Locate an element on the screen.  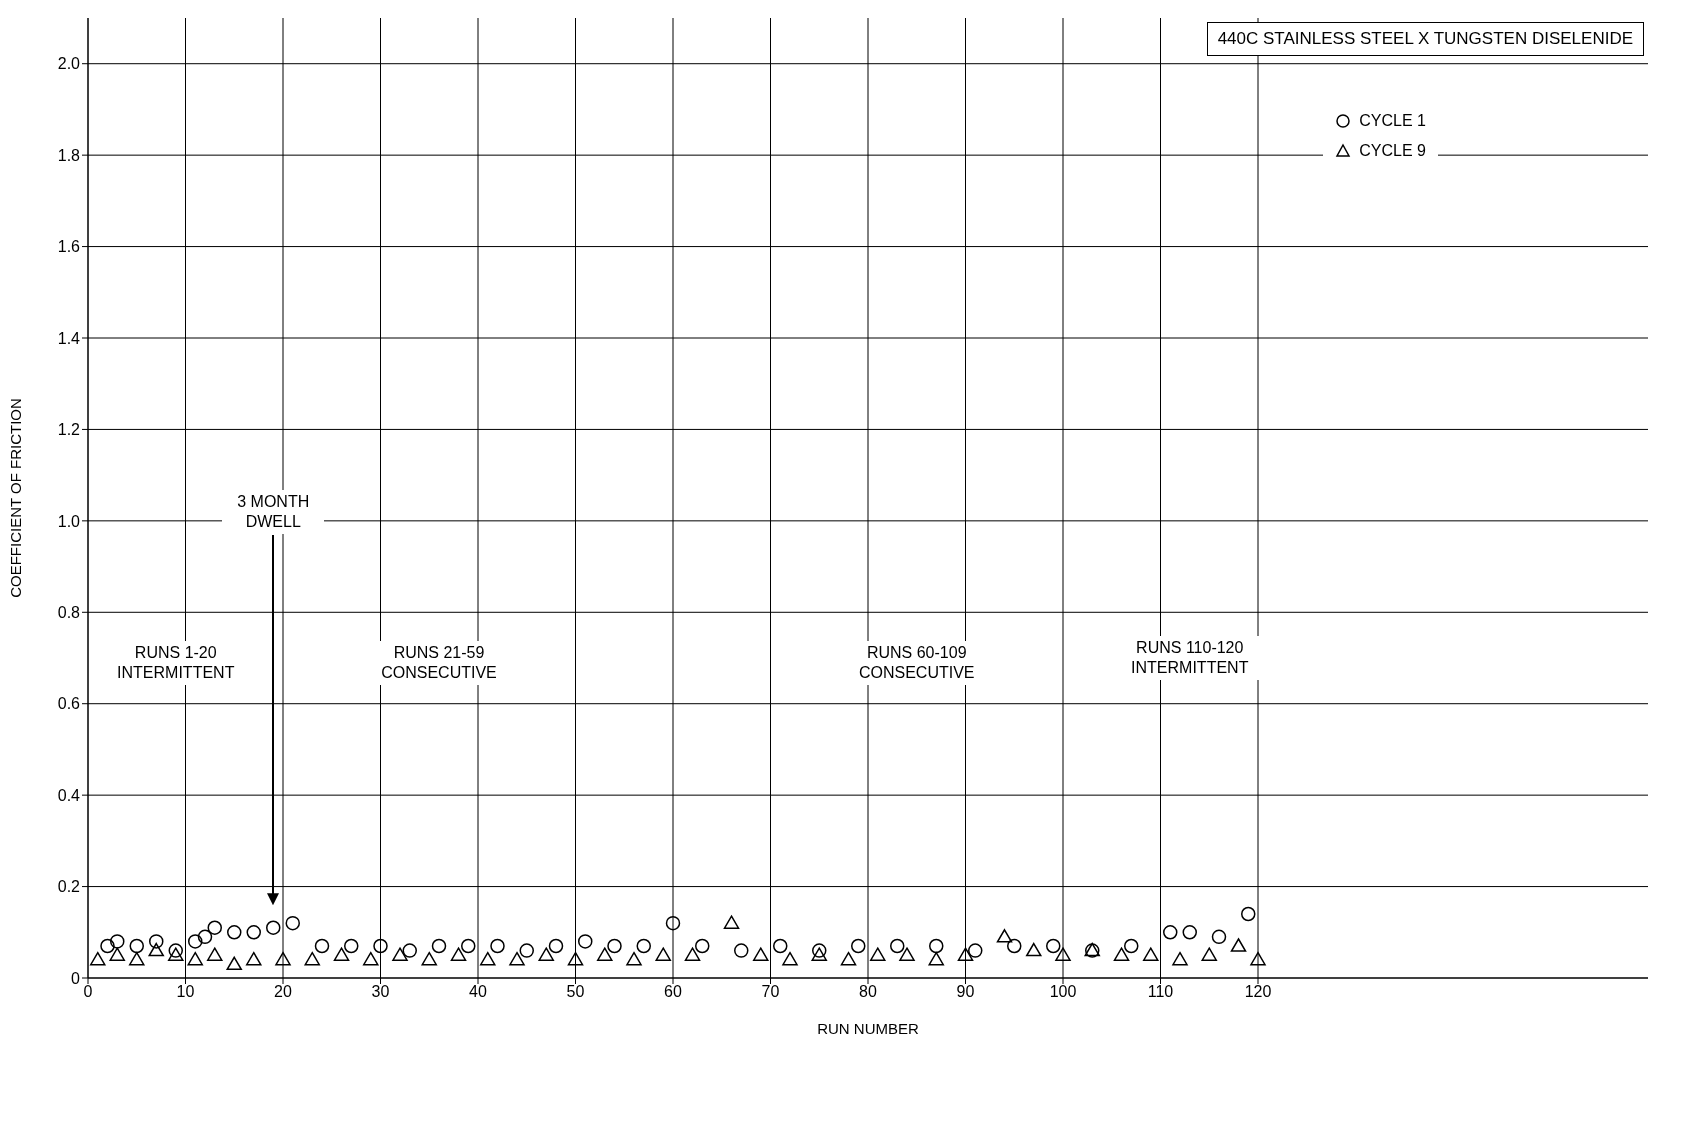
x-tick-label: 110 is located at coordinates (1160, 992).